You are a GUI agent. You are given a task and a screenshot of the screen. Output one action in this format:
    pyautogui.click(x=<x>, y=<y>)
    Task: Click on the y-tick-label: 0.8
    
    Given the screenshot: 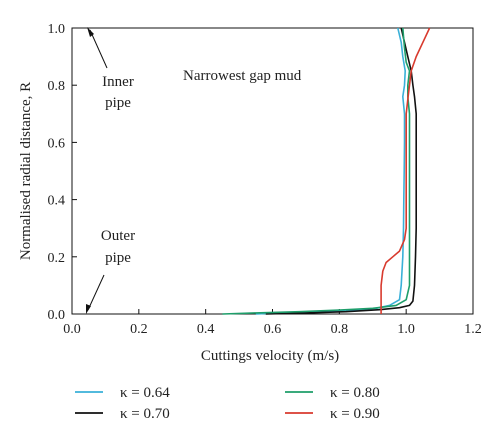 What is the action you would take?
    pyautogui.click(x=57, y=86)
    